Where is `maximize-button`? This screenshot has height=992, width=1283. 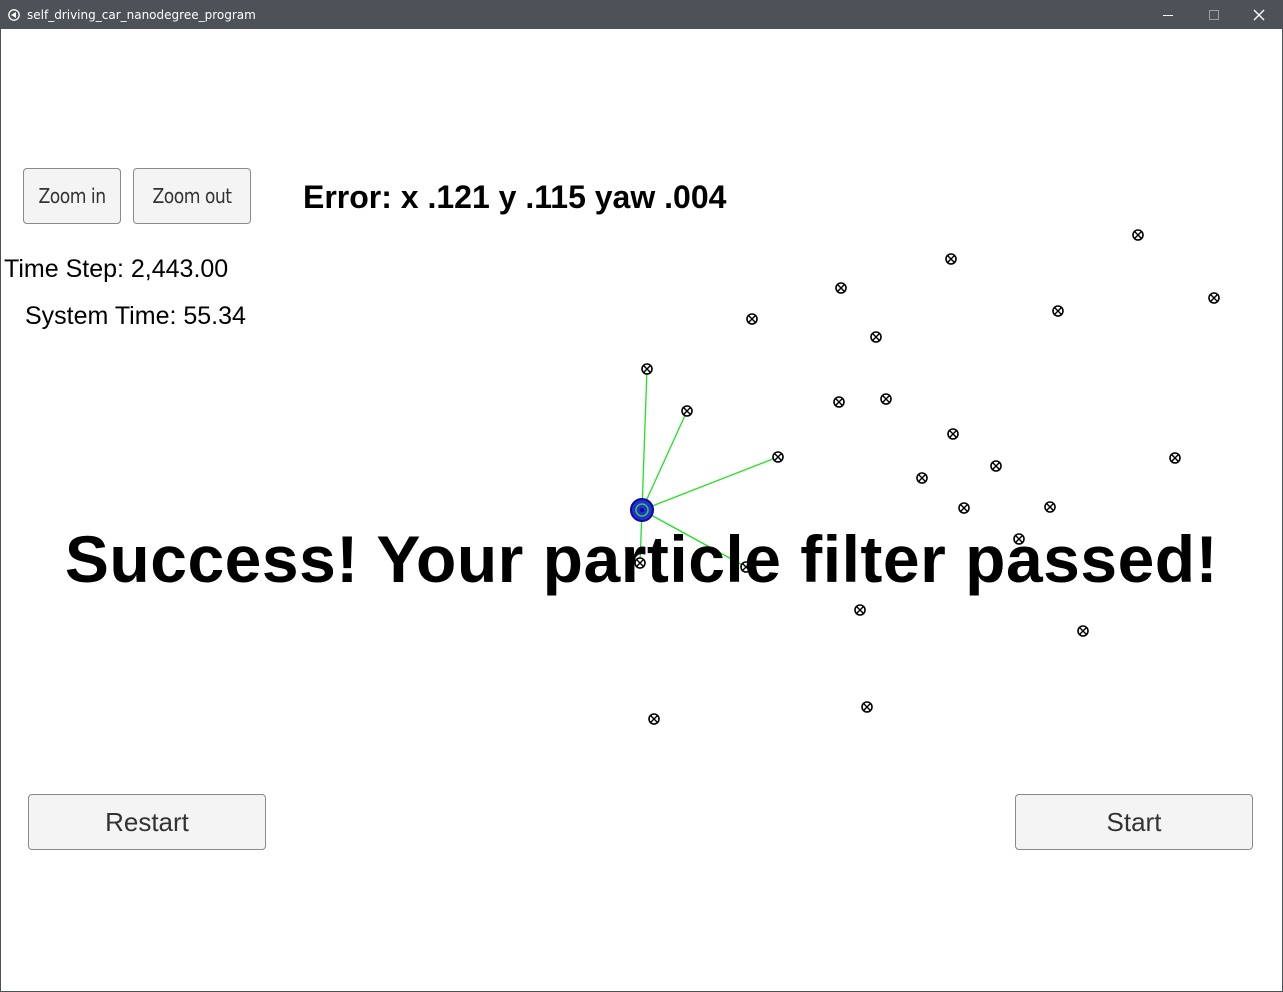 maximize-button is located at coordinates (1214, 15).